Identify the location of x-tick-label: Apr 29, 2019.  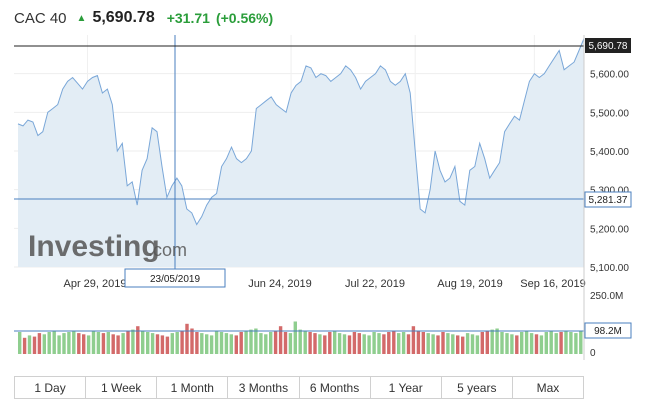
(95, 284).